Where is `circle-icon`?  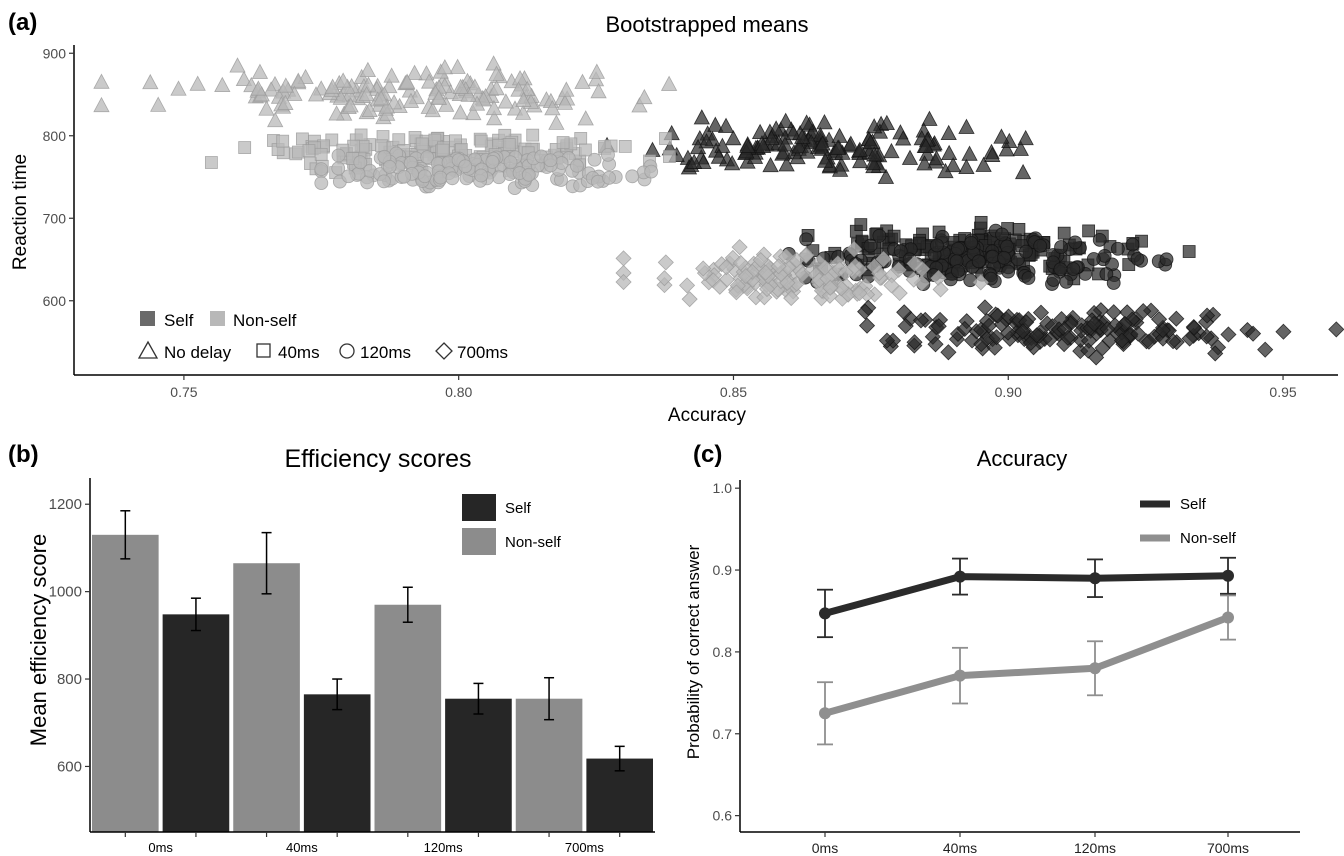 circle-icon is located at coordinates (347, 351).